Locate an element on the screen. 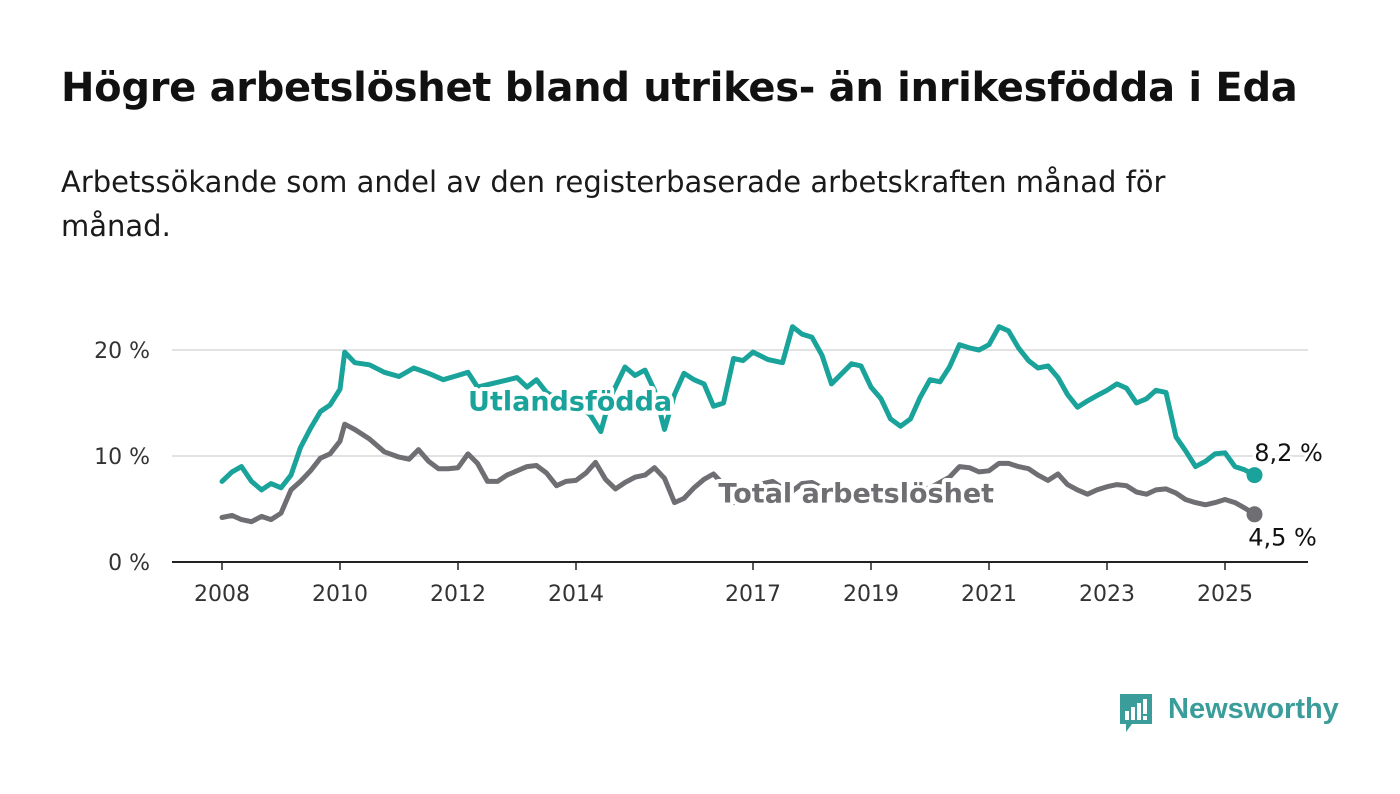  series-line-total is located at coordinates (738, 473).